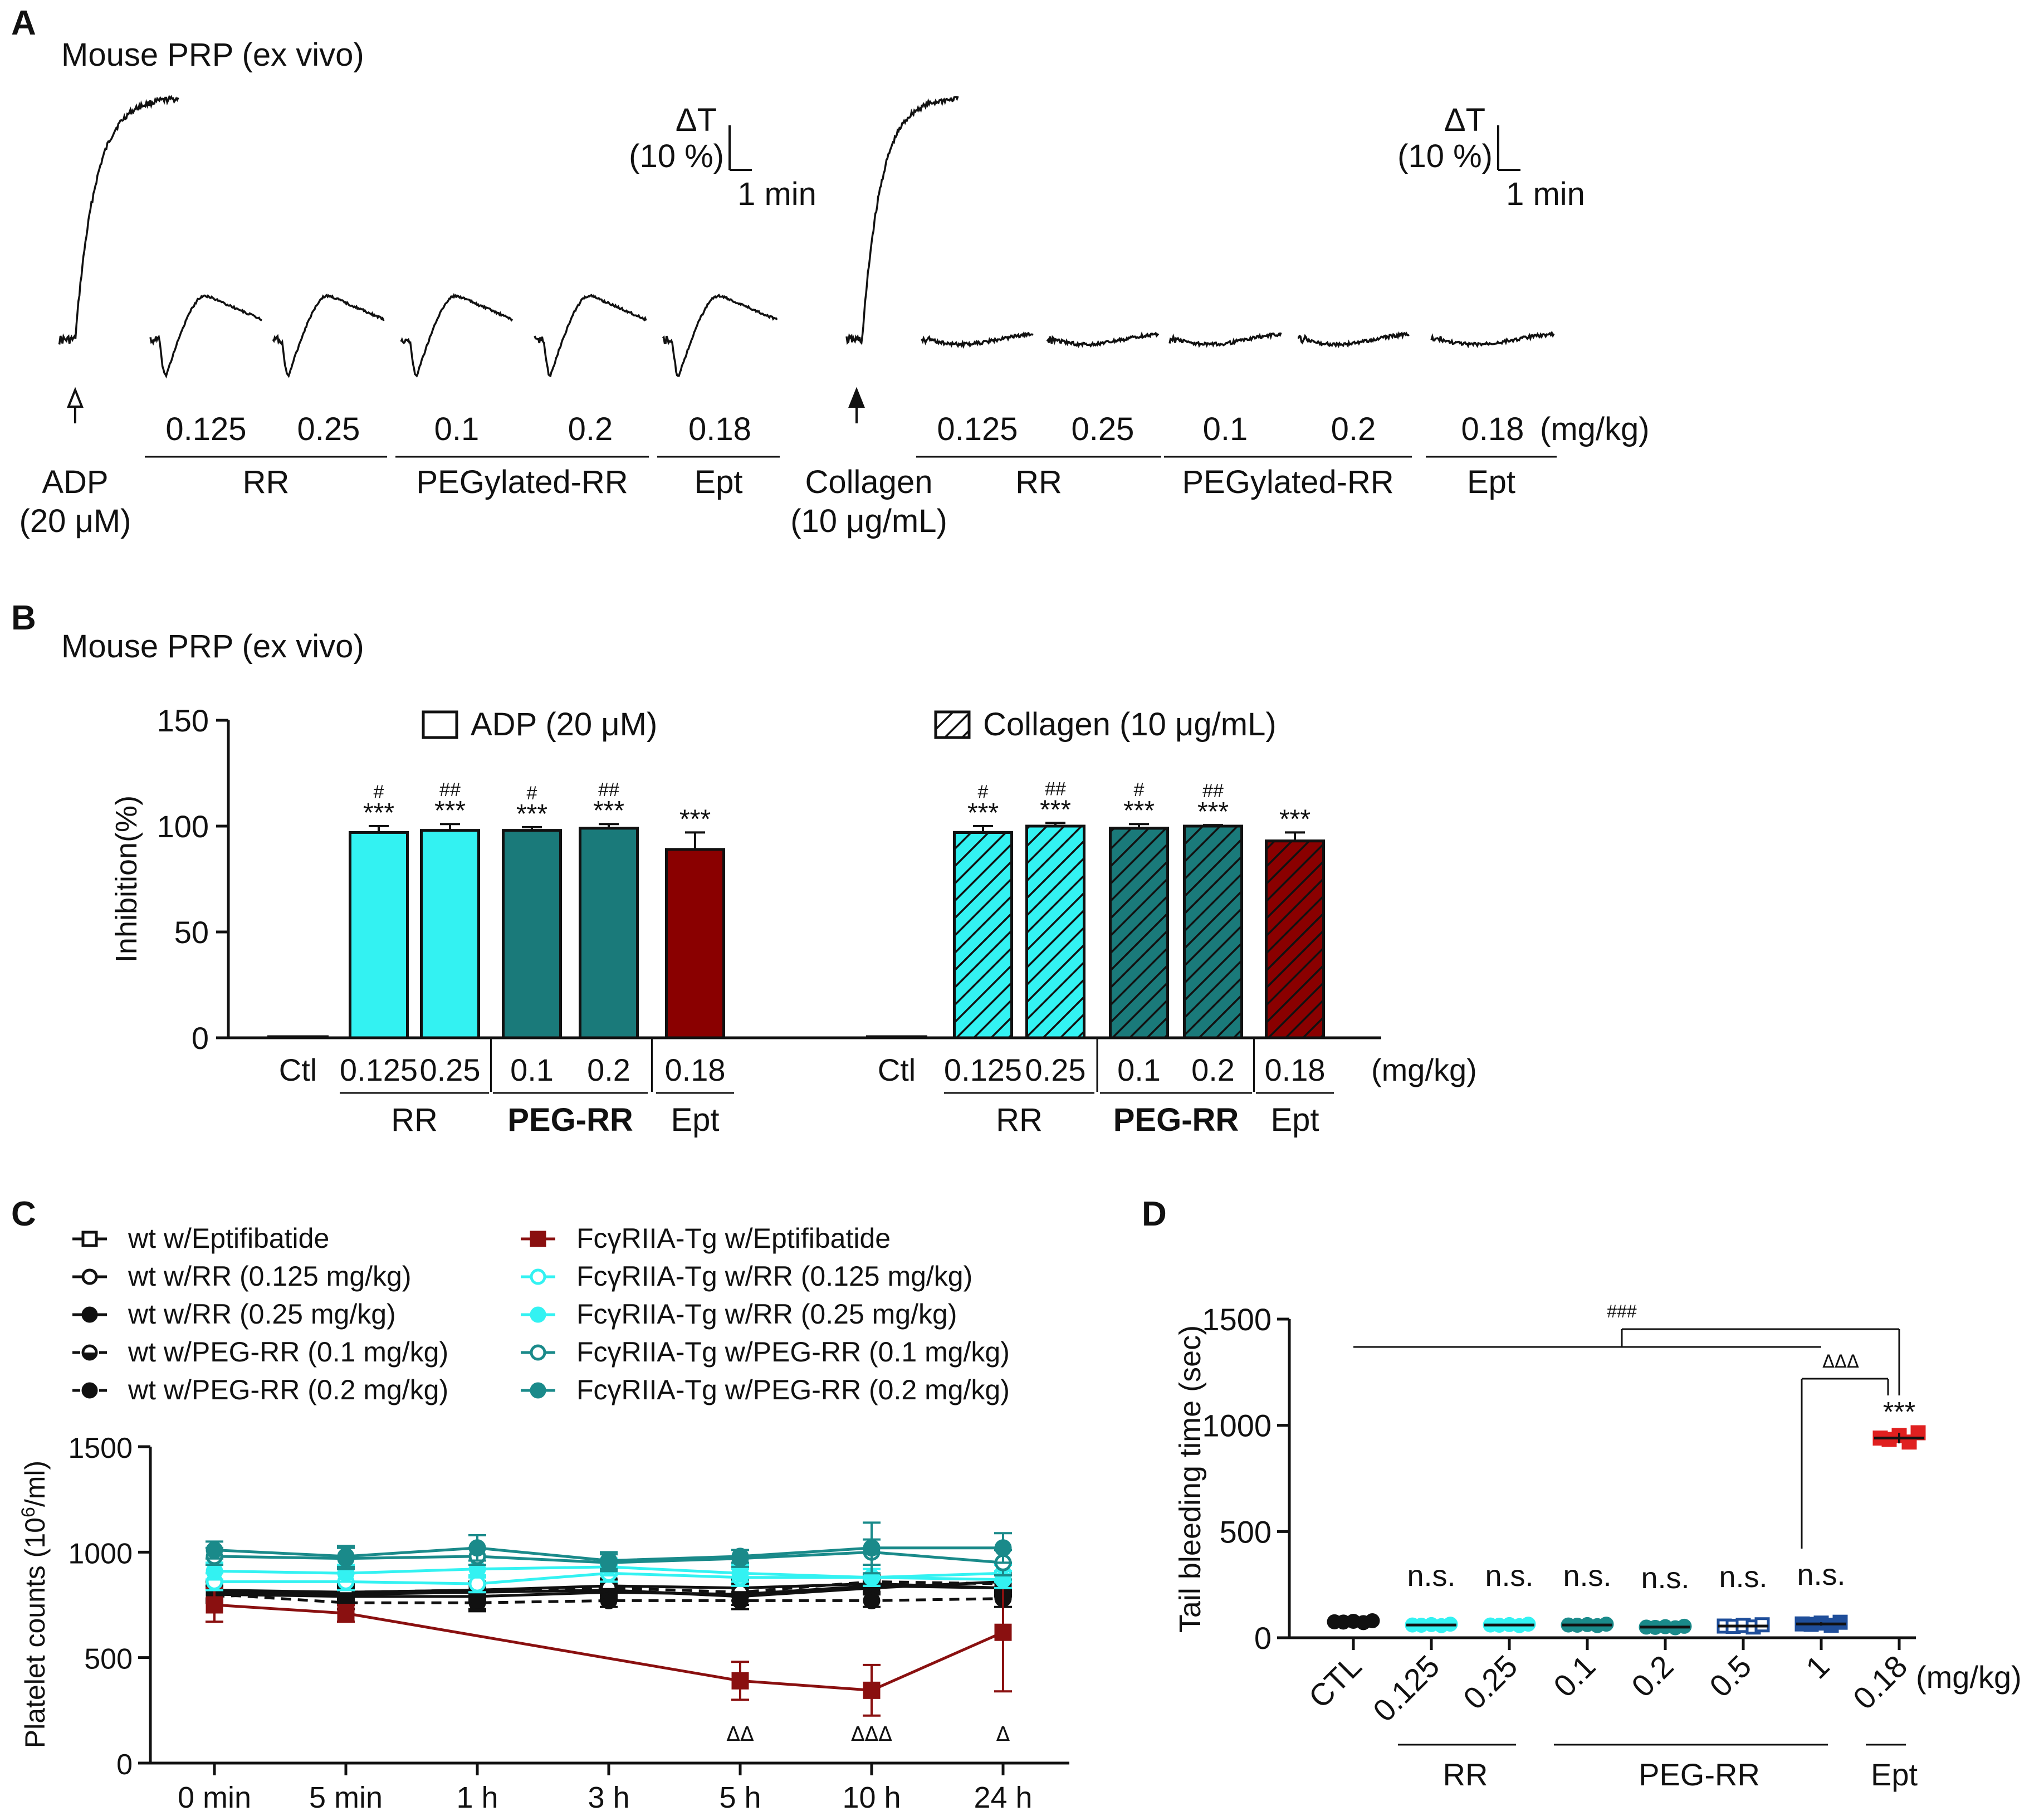  Describe the element at coordinates (346, 1797) in the screenshot. I see `x-tick-label: 5 min` at that location.